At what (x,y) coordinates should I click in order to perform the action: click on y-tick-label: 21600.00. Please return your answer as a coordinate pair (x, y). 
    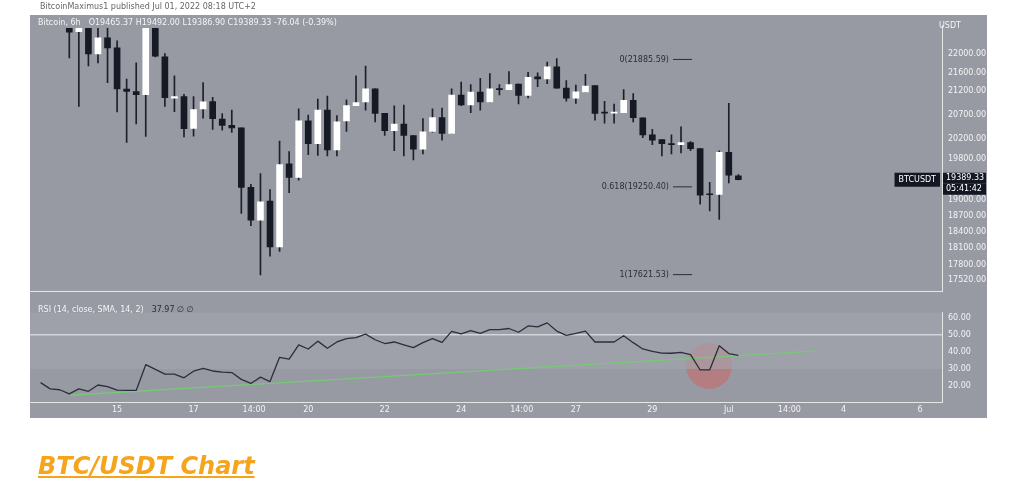
    Looking at the image, I should click on (967, 72).